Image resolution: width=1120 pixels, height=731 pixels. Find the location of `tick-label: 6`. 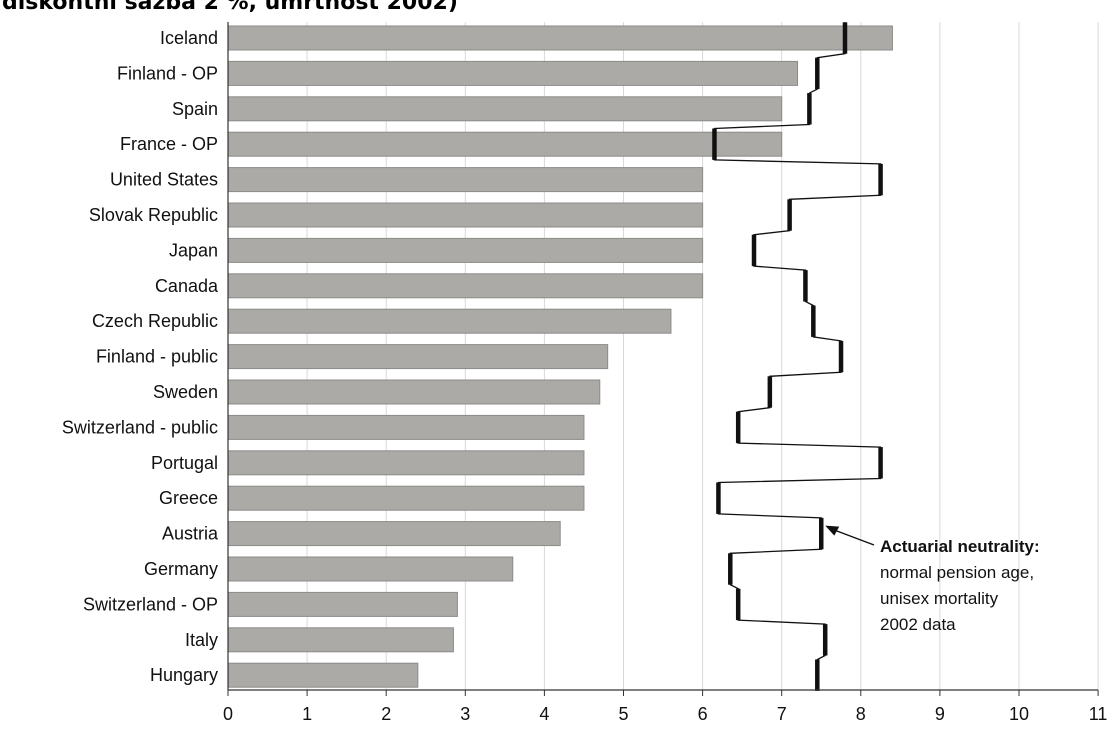

tick-label: 6 is located at coordinates (703, 714).